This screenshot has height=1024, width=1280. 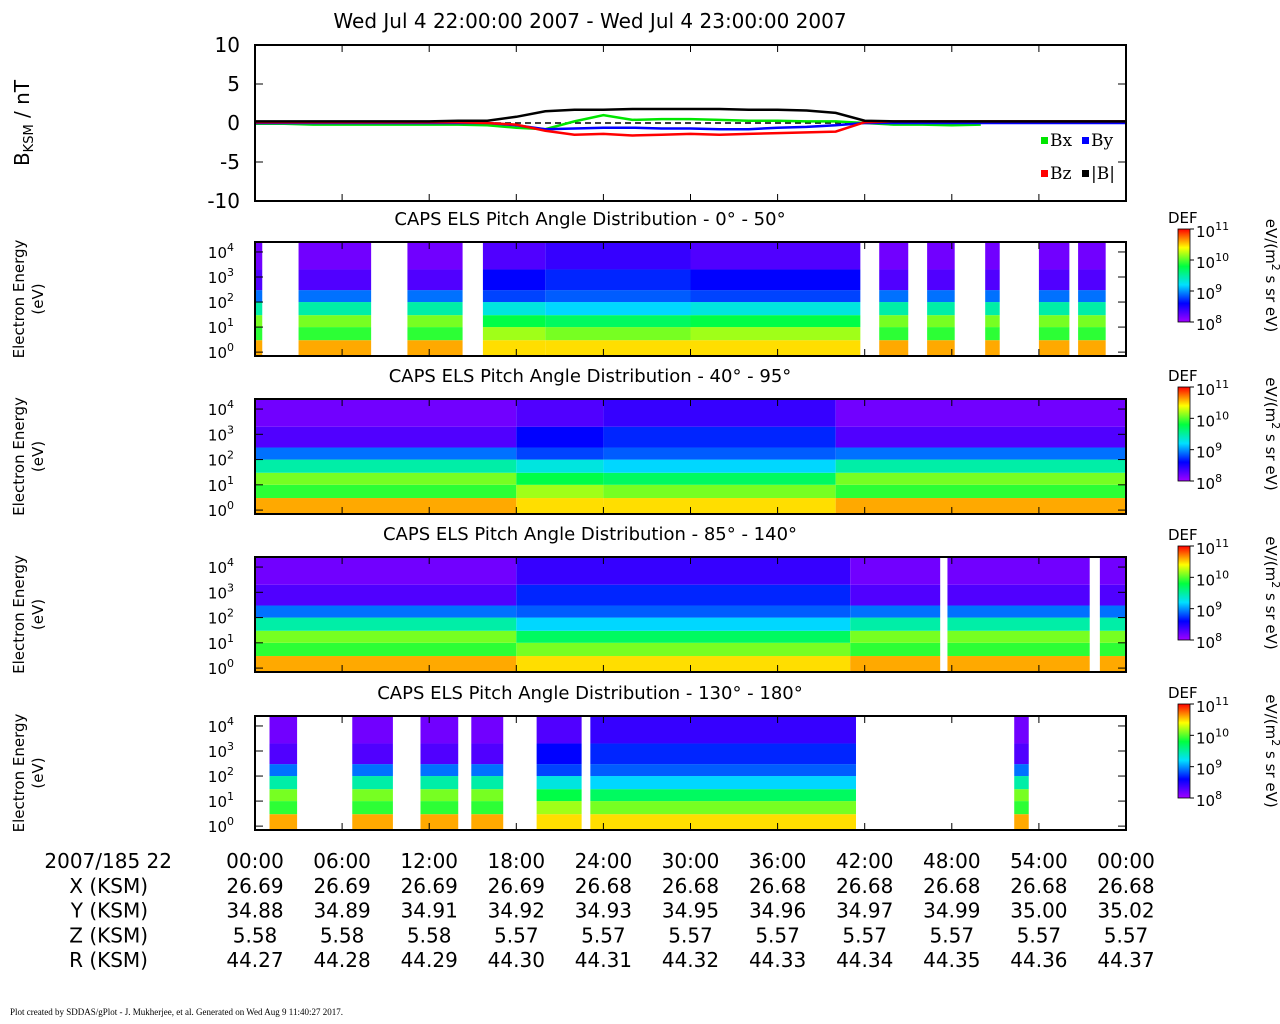 I want to click on y-tick-label: 10⁴, so click(x=221, y=566).